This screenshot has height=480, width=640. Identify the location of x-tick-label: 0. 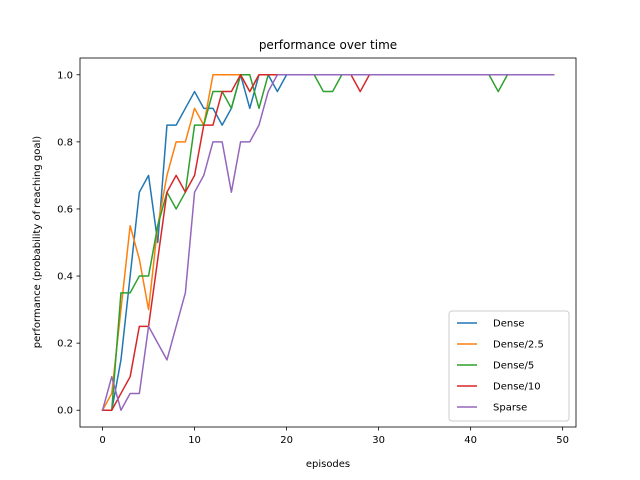
(102, 440).